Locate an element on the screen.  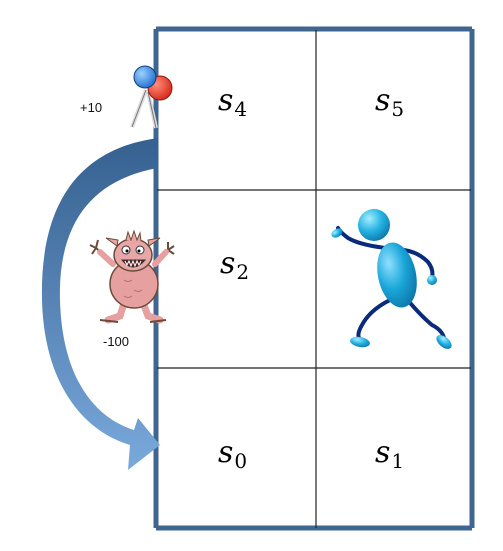
state-s1: s1 is located at coordinates (389, 454).